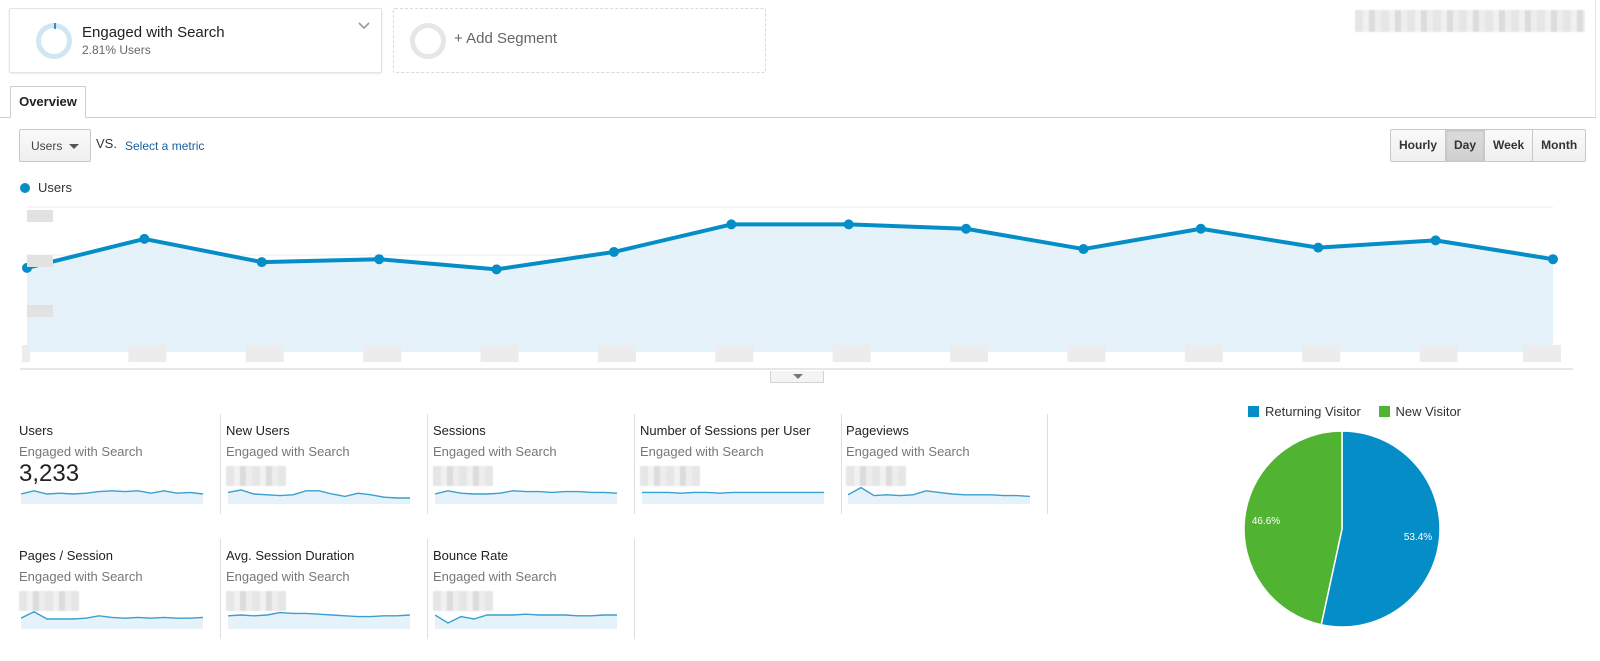  What do you see at coordinates (459, 430) in the screenshot?
I see `scorecard-metric-name: Sessions` at bounding box center [459, 430].